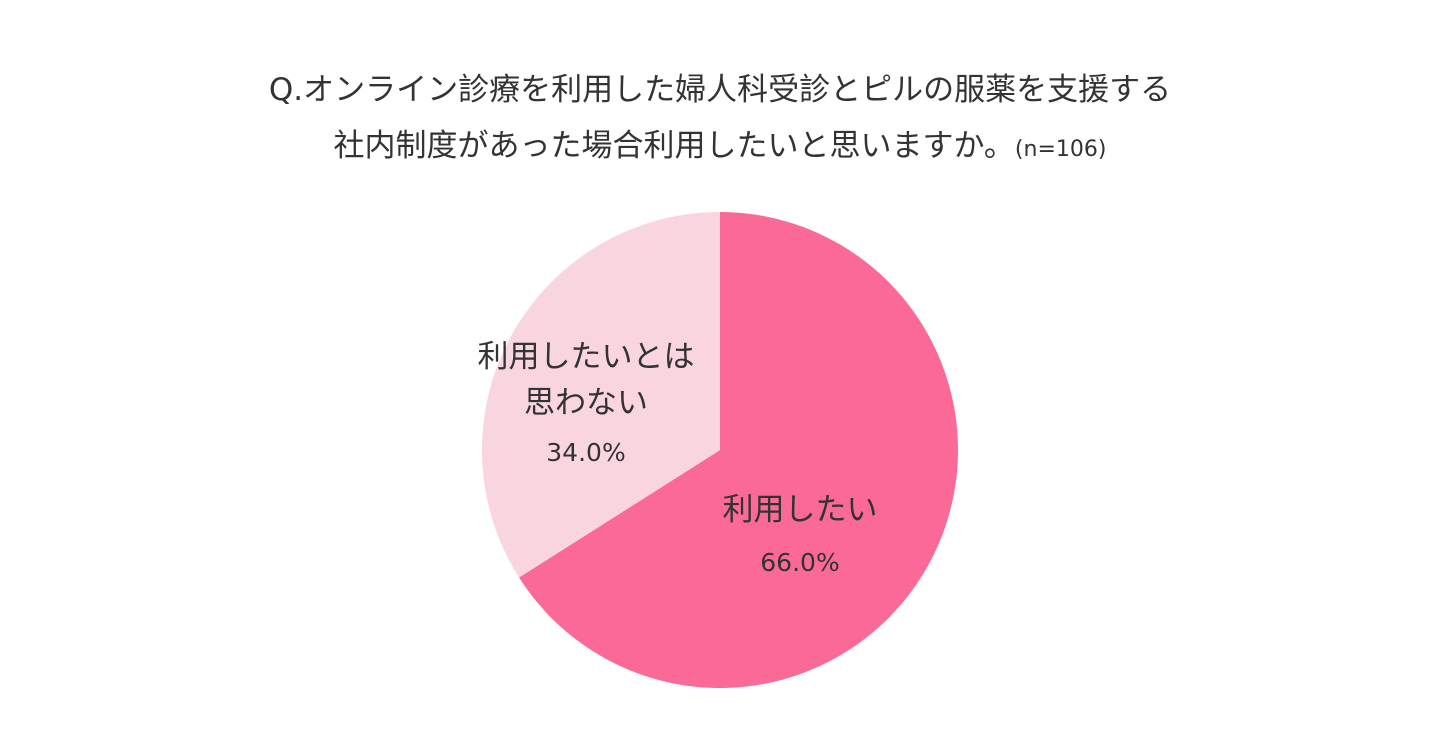 Image resolution: width=1440 pixels, height=746 pixels. What do you see at coordinates (1060, 149) in the screenshot?
I see `sample-size: (n=106)` at bounding box center [1060, 149].